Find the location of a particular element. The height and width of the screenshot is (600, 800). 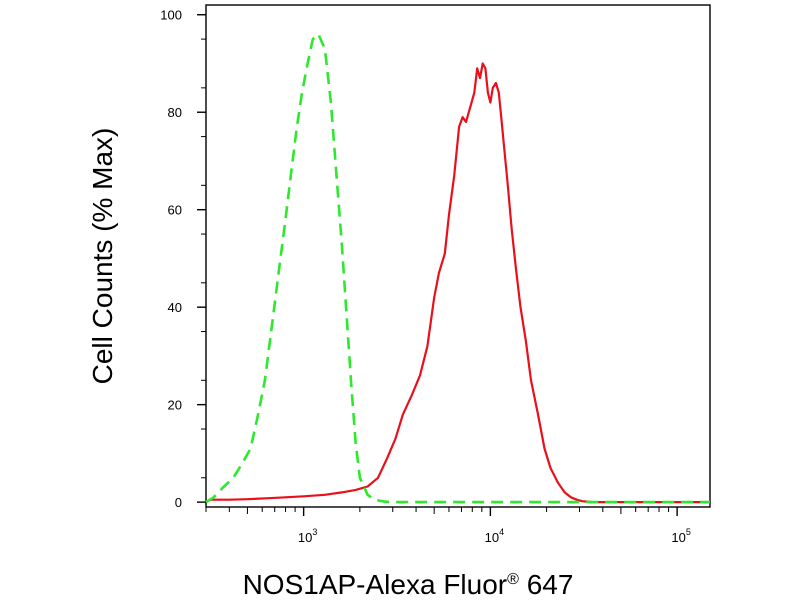

y-tick-label: 60 is located at coordinates (175, 210).